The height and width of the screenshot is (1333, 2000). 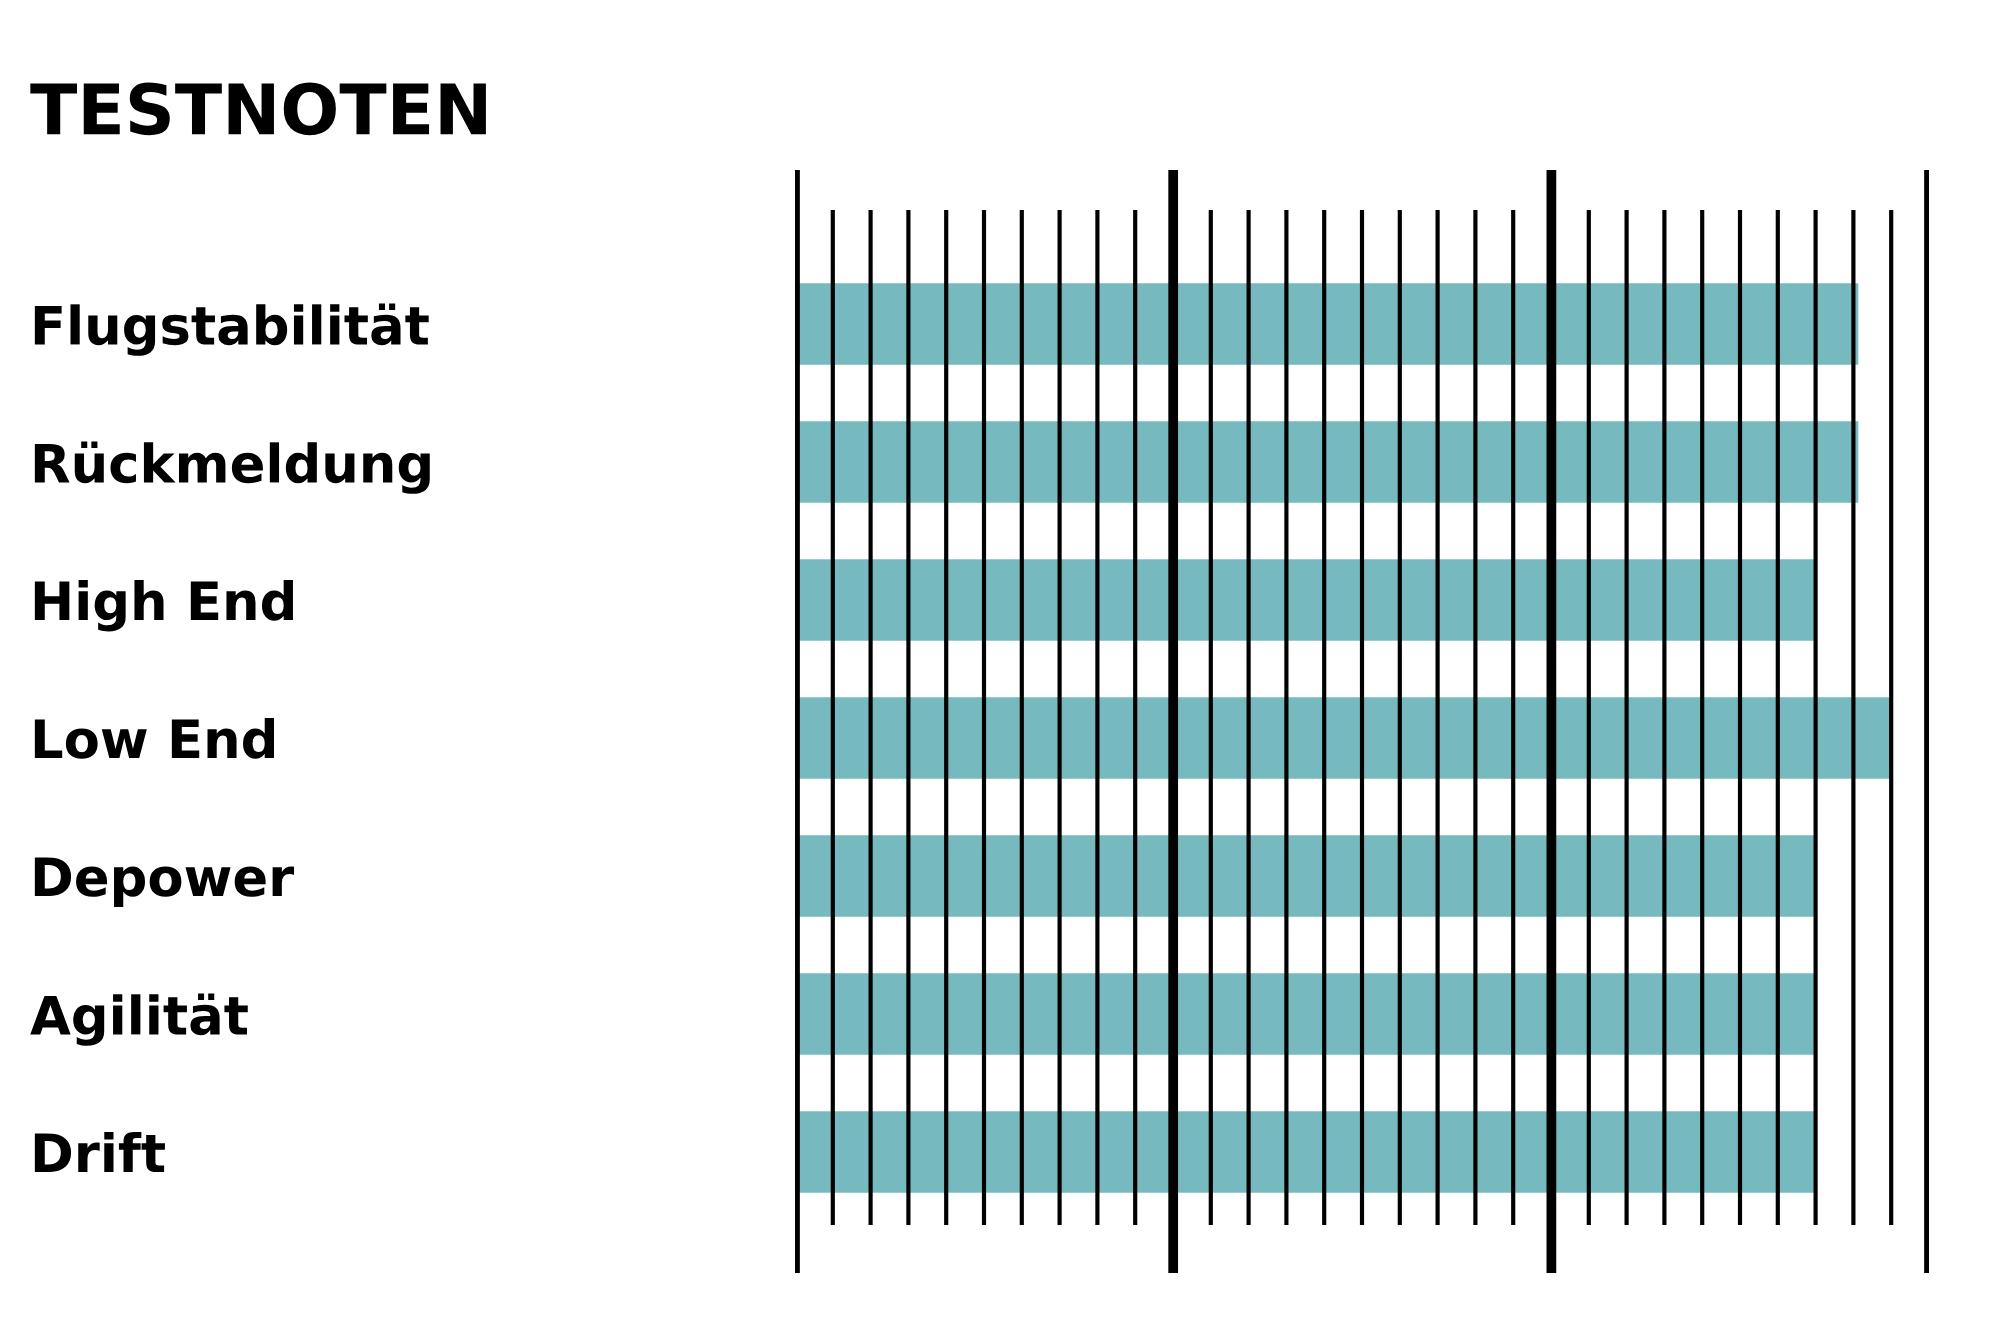 What do you see at coordinates (164, 882) in the screenshot?
I see `y-tick-label: Depower` at bounding box center [164, 882].